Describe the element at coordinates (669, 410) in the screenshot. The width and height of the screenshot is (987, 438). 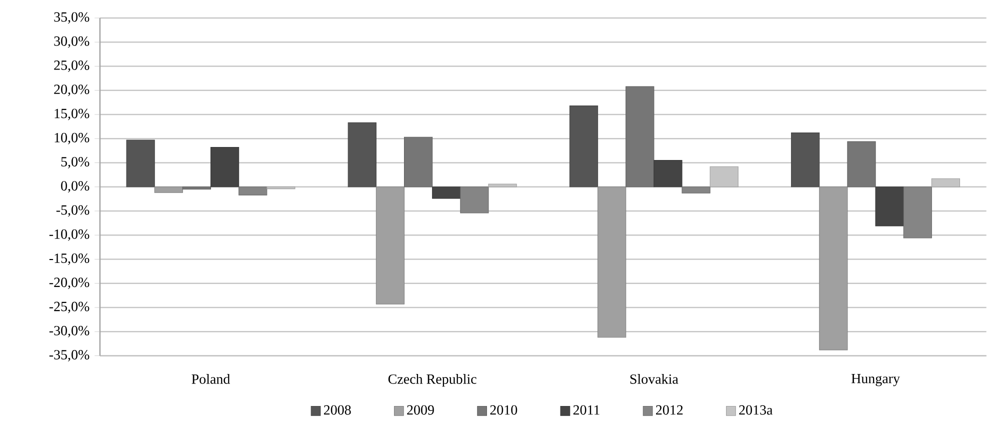
I see `legend-label: 2012` at that location.